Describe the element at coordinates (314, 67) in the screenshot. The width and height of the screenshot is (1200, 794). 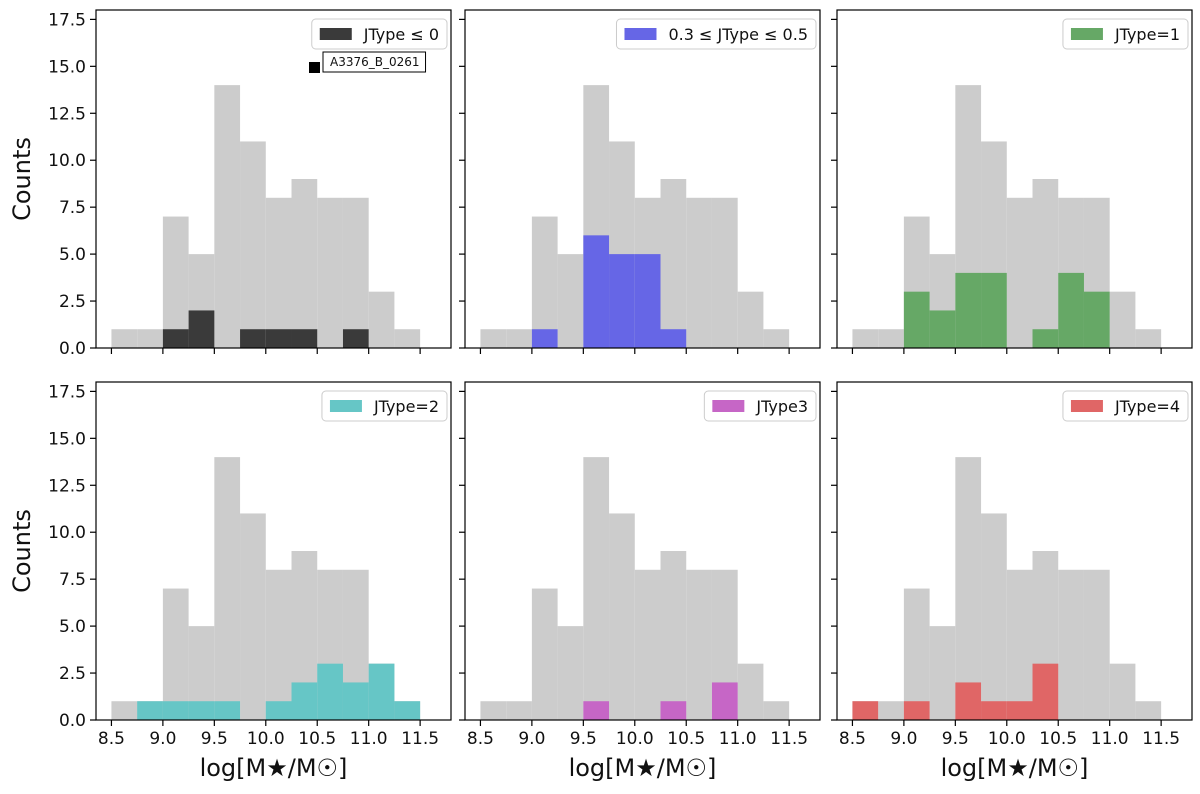
I see `annotation-marker` at that location.